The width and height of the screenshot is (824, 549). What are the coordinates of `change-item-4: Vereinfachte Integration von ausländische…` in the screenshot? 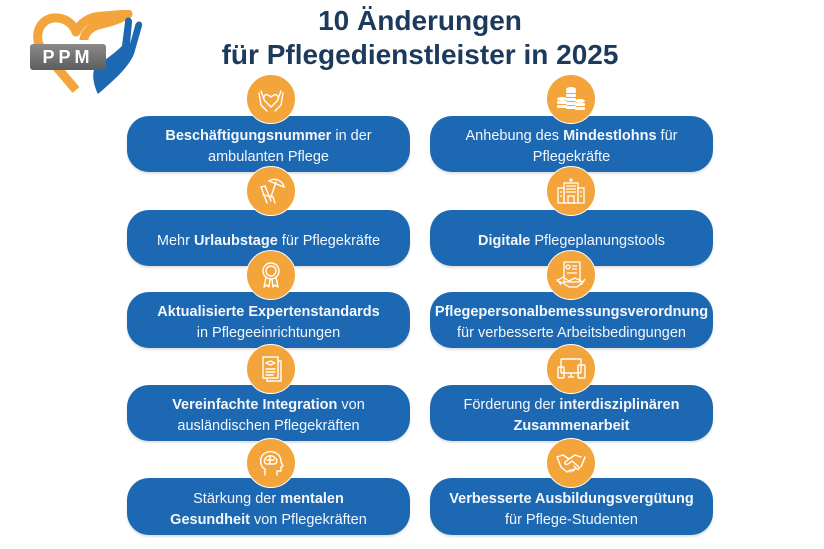 It's located at (268, 413).